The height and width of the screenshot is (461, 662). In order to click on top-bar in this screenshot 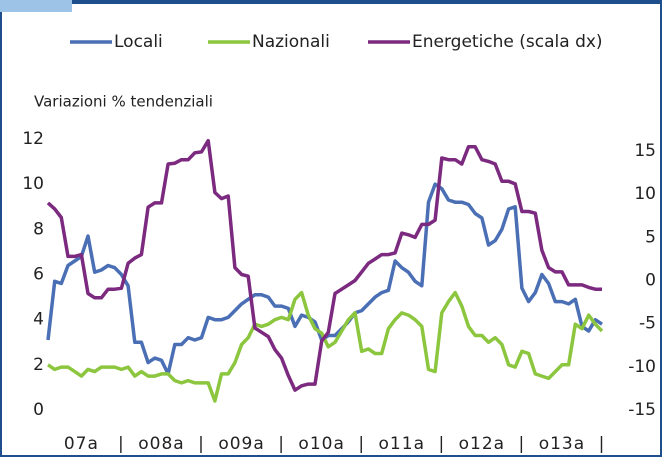, I will do `click(331, 2)`.